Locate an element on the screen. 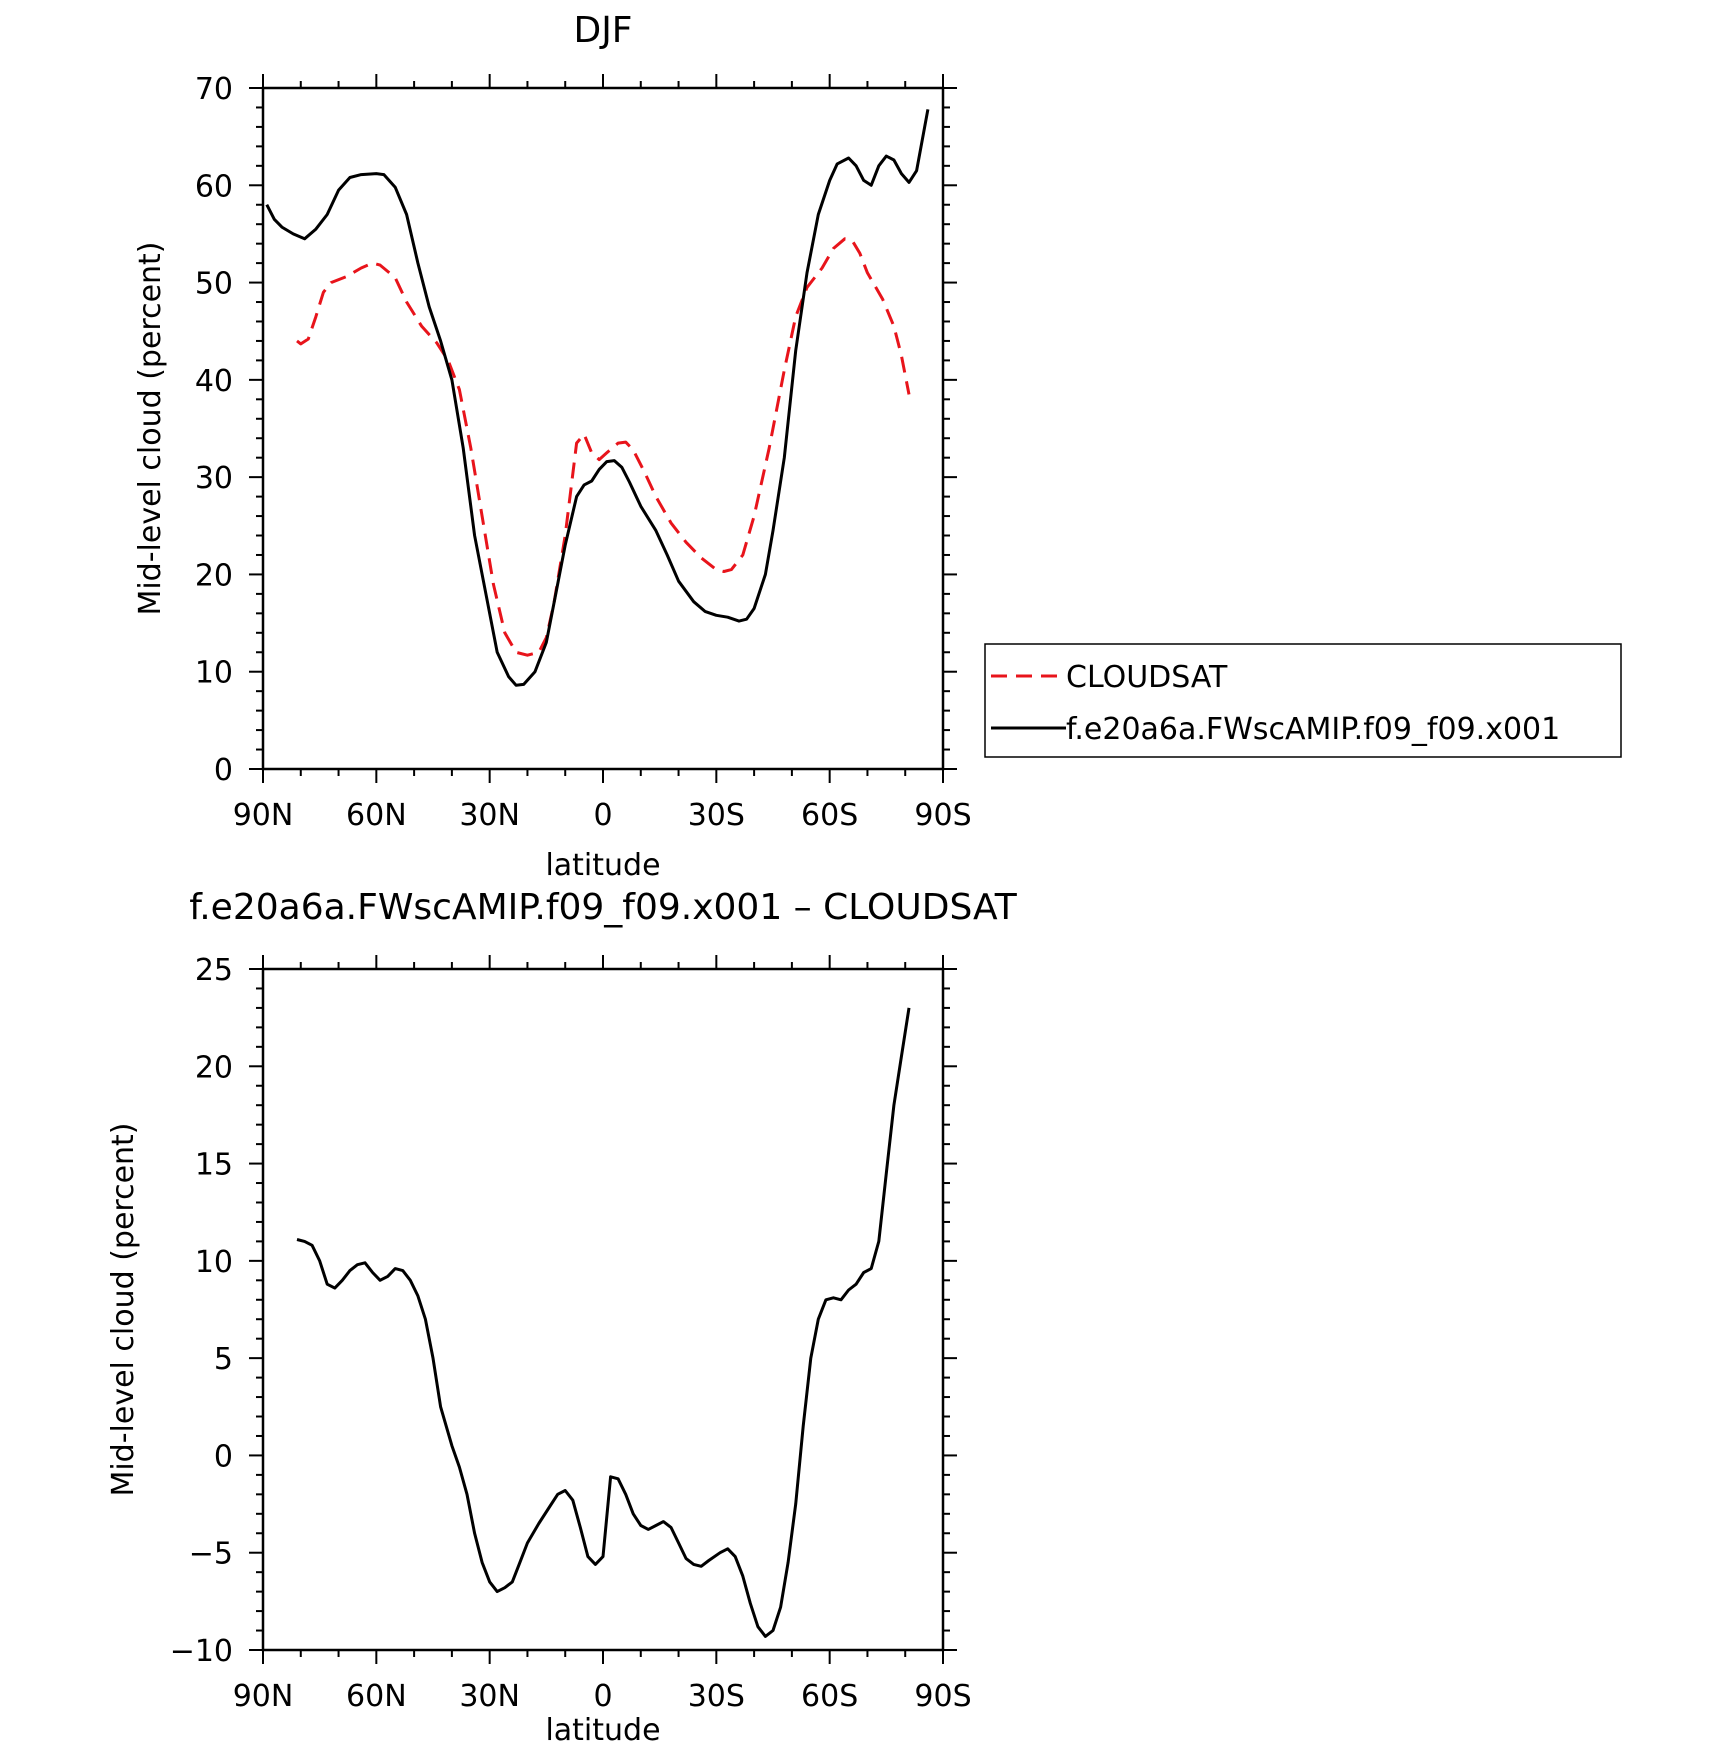 The width and height of the screenshot is (1710, 1745). y-tick-label: 60 is located at coordinates (214, 186).